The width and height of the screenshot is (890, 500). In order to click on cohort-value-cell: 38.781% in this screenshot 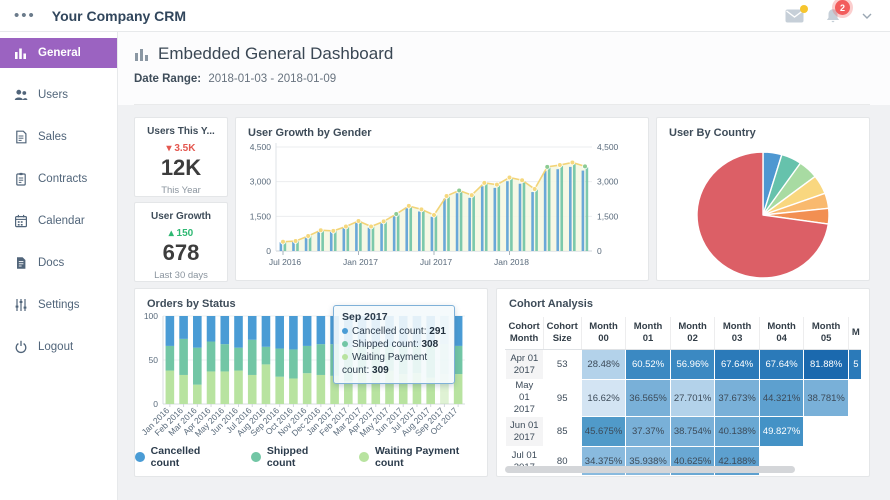, I will do `click(826, 398)`.